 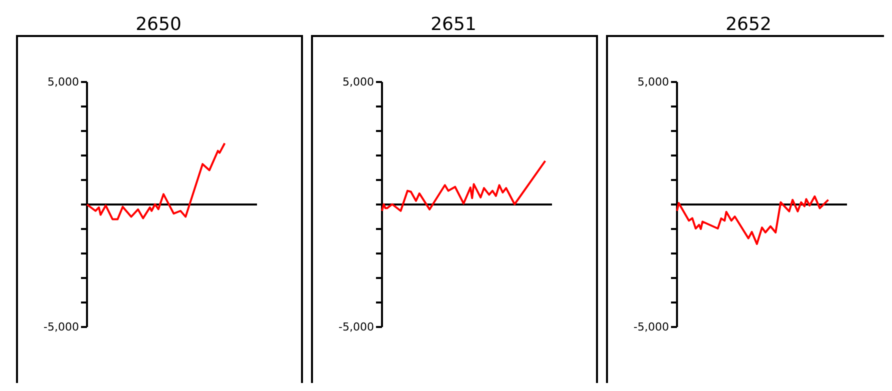 What do you see at coordinates (749, 24) in the screenshot?
I see `chart-title: 2652` at bounding box center [749, 24].